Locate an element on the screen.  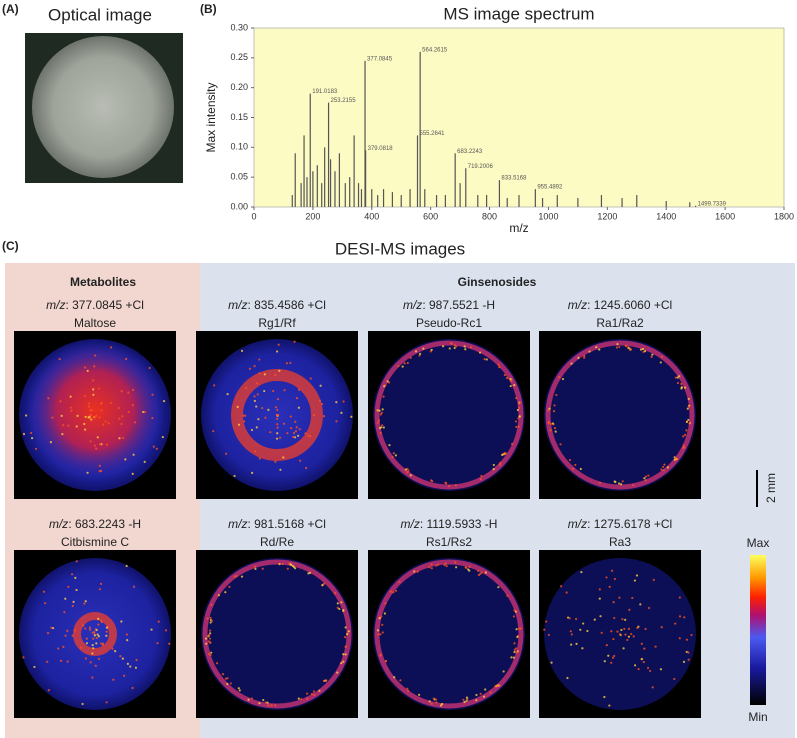
x-tick-label: 800 is located at coordinates (489, 216).